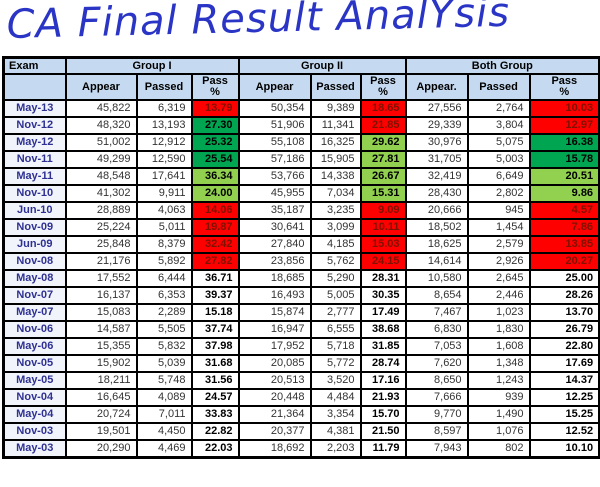 The image size is (600, 487). Describe the element at coordinates (274, 295) in the screenshot. I see `group2-appear-cell: 16,493` at that location.